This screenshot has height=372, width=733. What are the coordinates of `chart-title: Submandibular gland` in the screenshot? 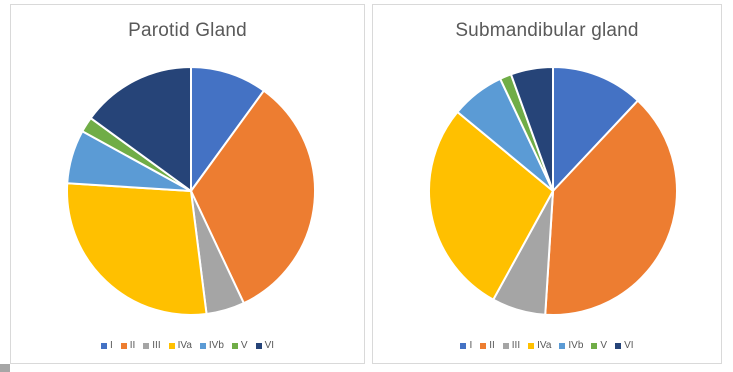 It's located at (547, 30).